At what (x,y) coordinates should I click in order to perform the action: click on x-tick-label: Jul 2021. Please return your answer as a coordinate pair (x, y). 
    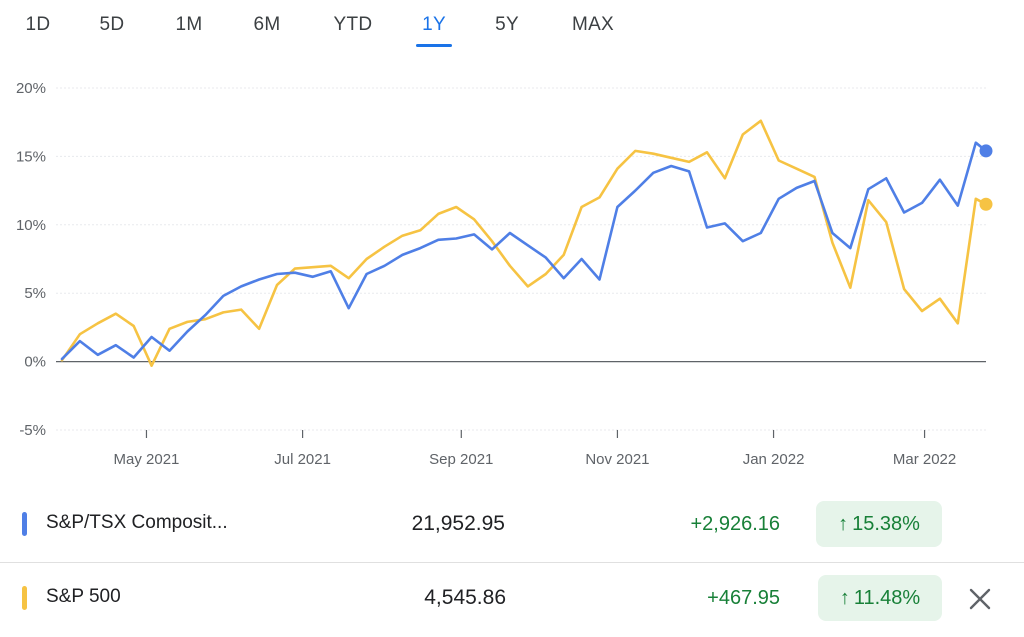
    Looking at the image, I should click on (302, 459).